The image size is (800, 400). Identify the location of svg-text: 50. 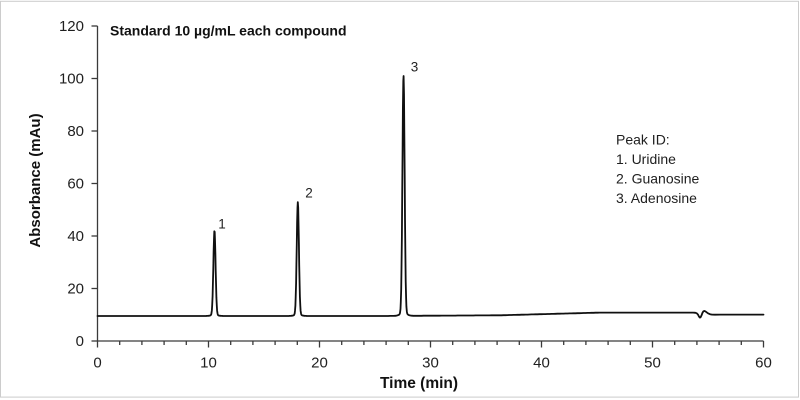
(652, 363).